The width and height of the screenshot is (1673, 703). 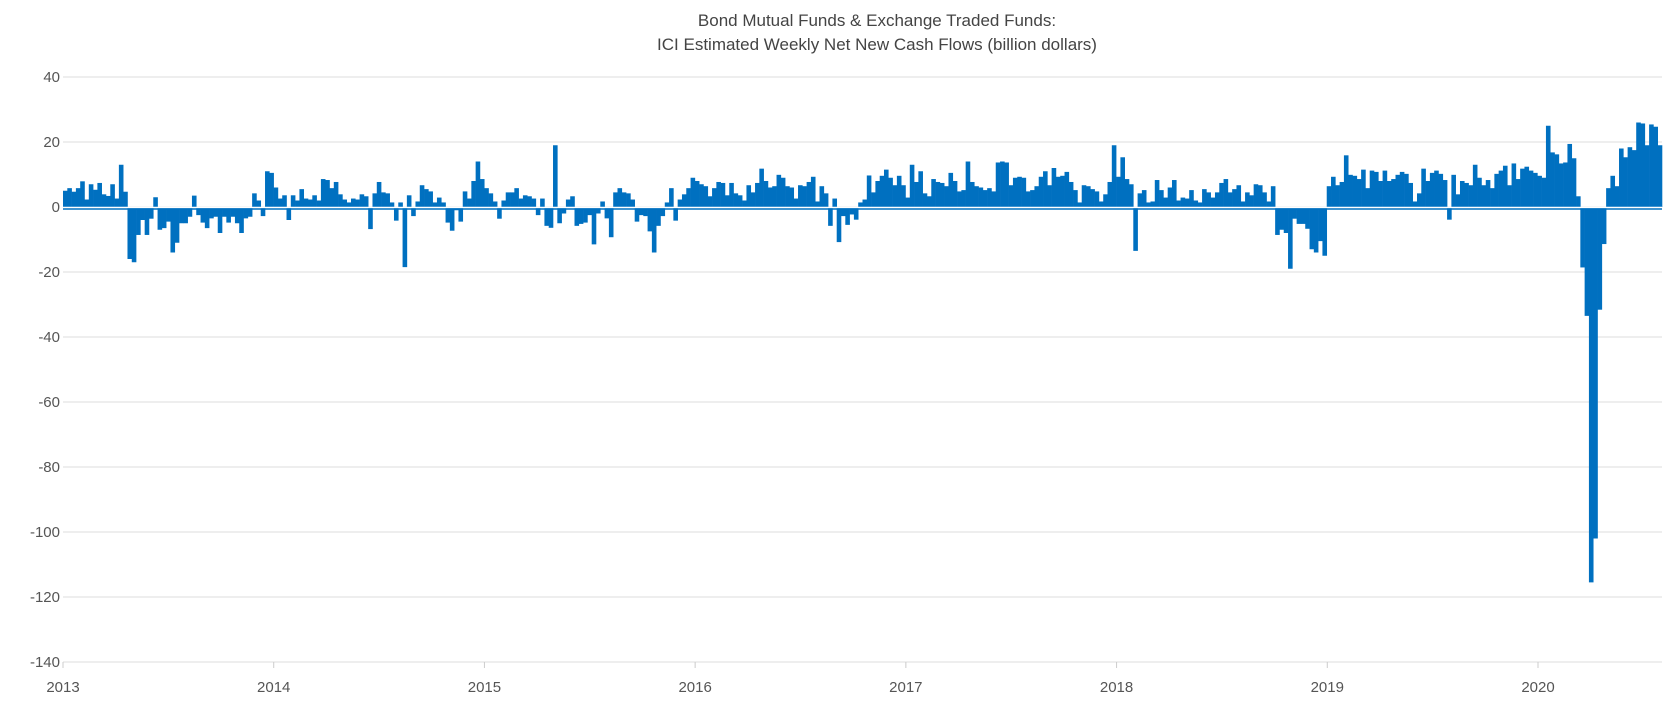 I want to click on y-tick-label: -100, so click(x=45, y=532).